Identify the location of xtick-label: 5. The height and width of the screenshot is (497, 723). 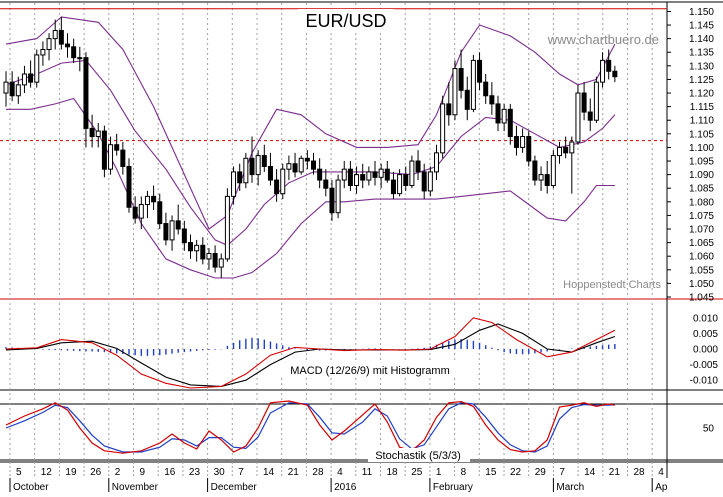
(19, 472).